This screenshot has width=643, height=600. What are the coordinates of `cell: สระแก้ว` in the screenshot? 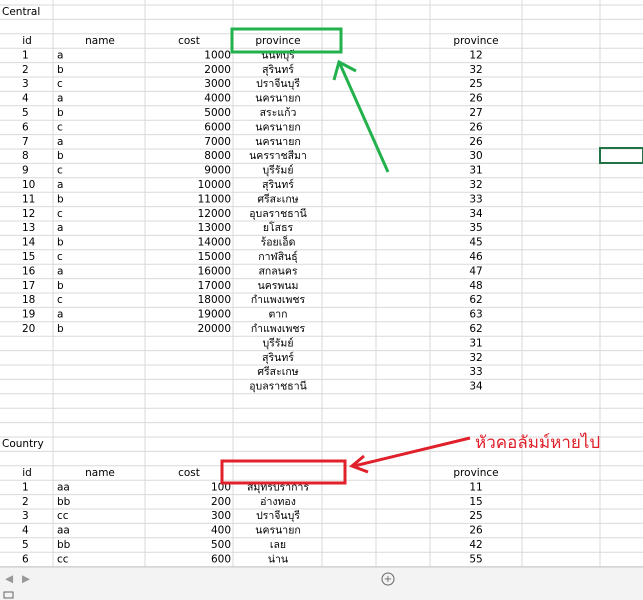 It's located at (278, 113).